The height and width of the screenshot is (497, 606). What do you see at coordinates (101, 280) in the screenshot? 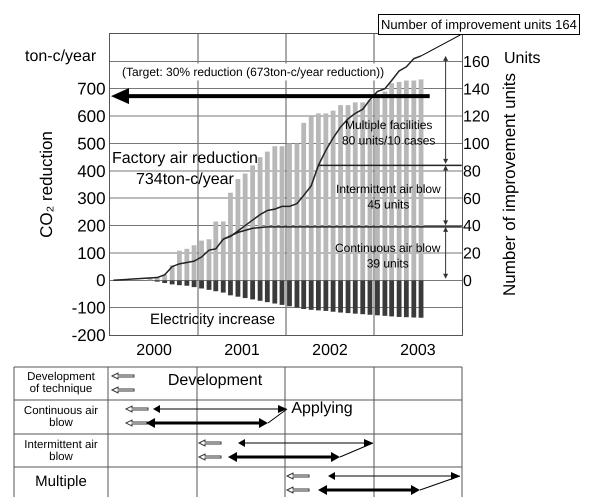
I see `y-tick-label: 0` at bounding box center [101, 280].